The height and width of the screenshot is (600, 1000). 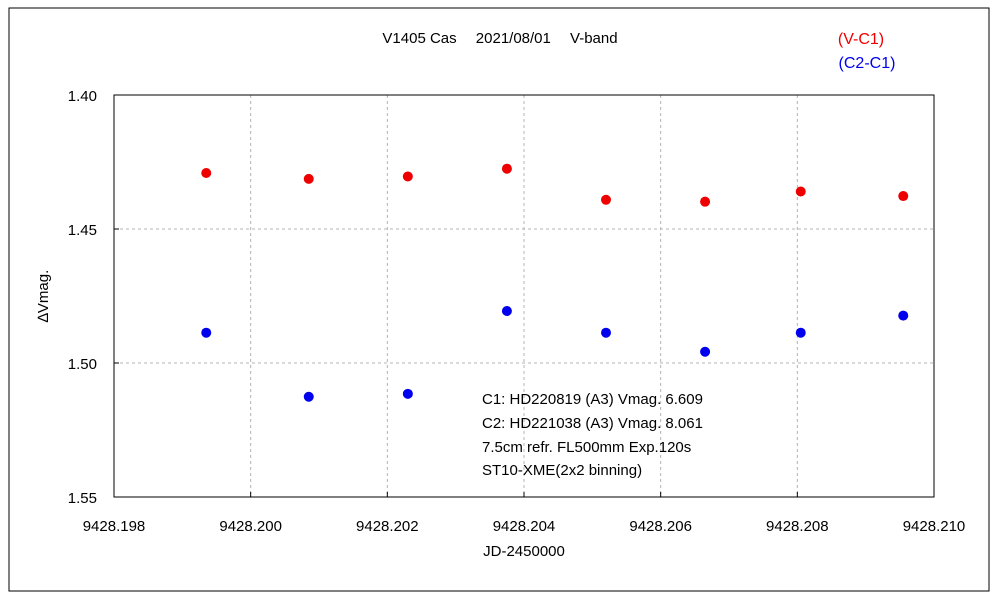 What do you see at coordinates (934, 526) in the screenshot?
I see `x-tick-label: 9428.210` at bounding box center [934, 526].